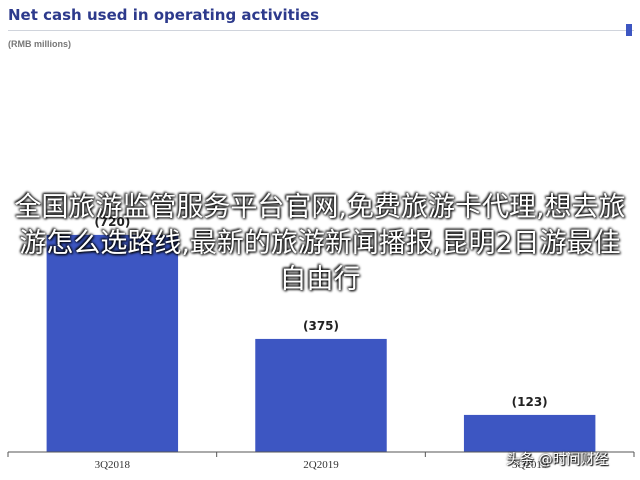  What do you see at coordinates (39, 44) in the screenshot?
I see `chart-subtitle: (RMB millions)` at bounding box center [39, 44].